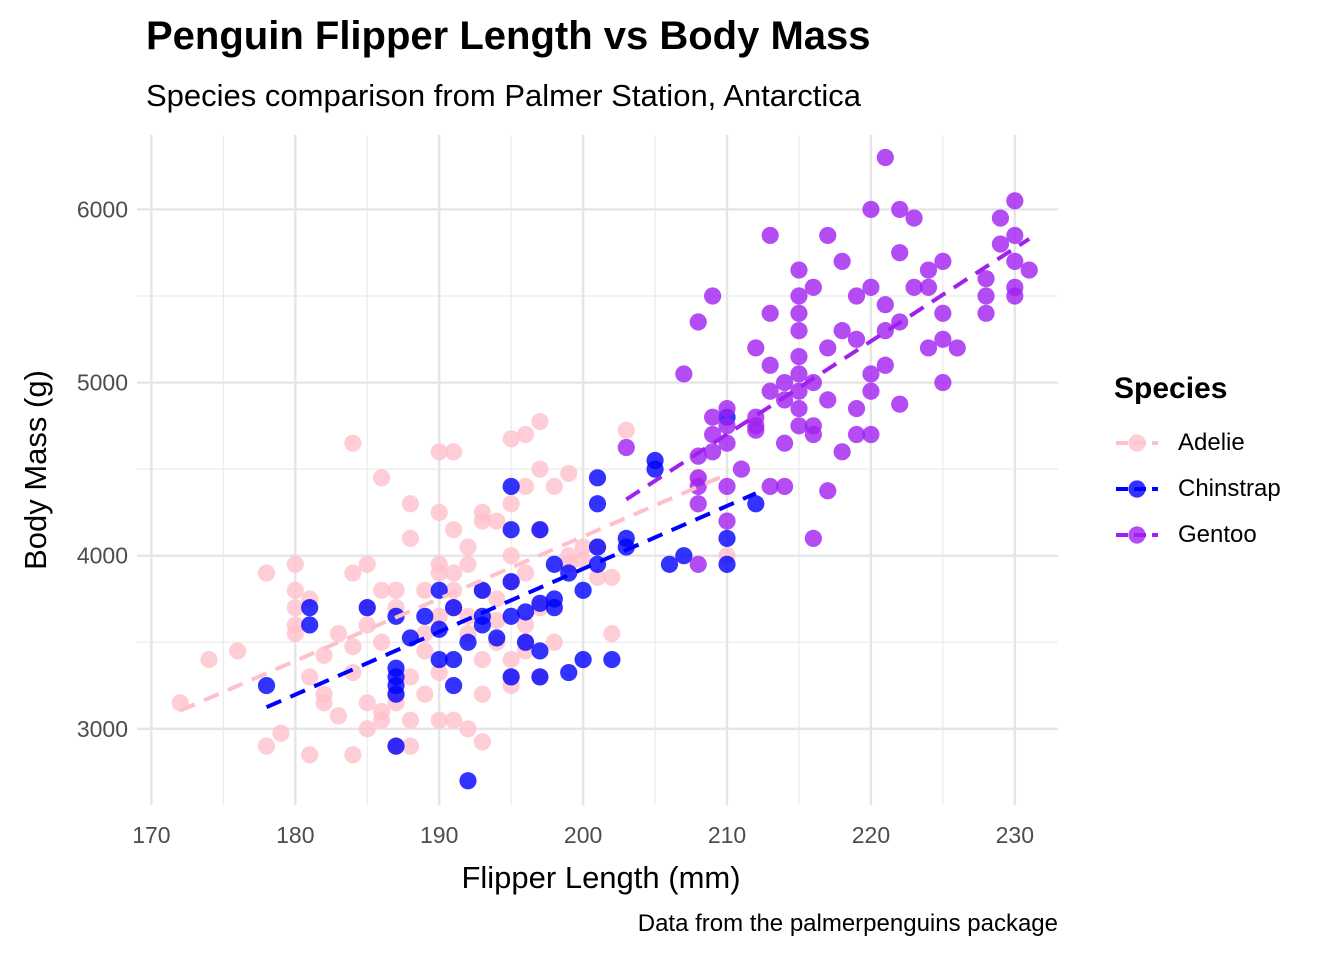 This screenshot has width=1344, height=960. Describe the element at coordinates (35, 470) in the screenshot. I see `y-axis-title: Body Mass (g)` at that location.